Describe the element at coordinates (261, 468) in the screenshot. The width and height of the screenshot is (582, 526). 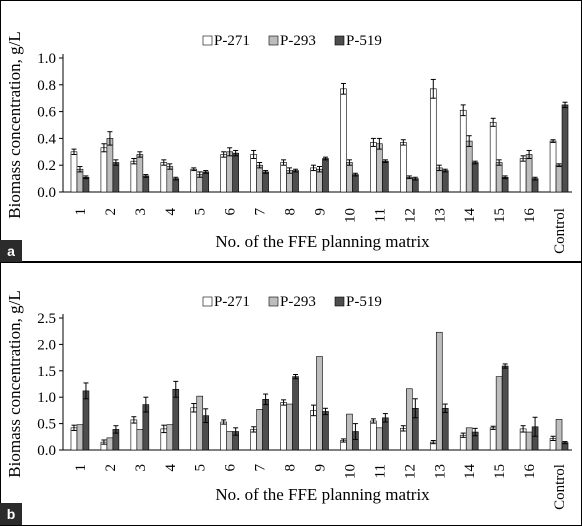
I see `x-tick-label: 7` at that location.